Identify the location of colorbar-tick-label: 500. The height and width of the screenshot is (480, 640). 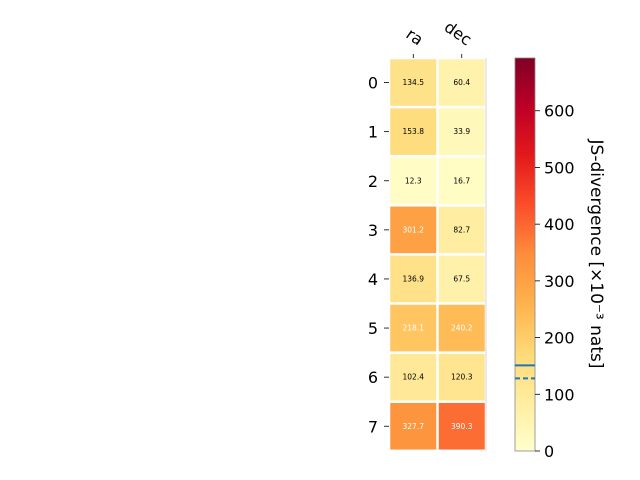
(559, 167).